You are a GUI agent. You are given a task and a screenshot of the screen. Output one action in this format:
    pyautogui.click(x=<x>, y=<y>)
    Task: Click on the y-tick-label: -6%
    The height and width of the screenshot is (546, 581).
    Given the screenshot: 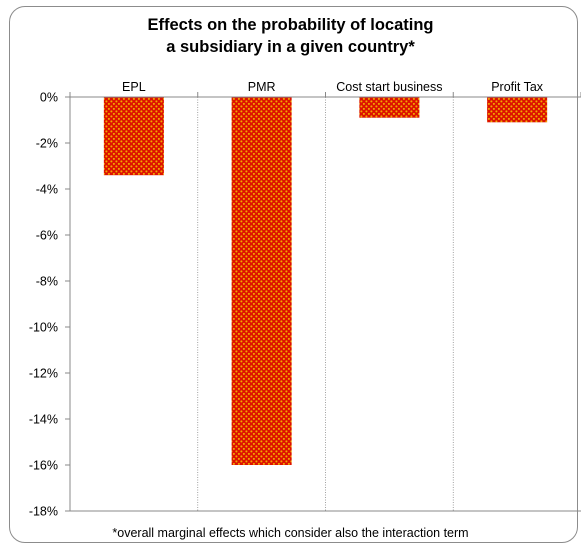 What is the action you would take?
    pyautogui.click(x=47, y=236)
    